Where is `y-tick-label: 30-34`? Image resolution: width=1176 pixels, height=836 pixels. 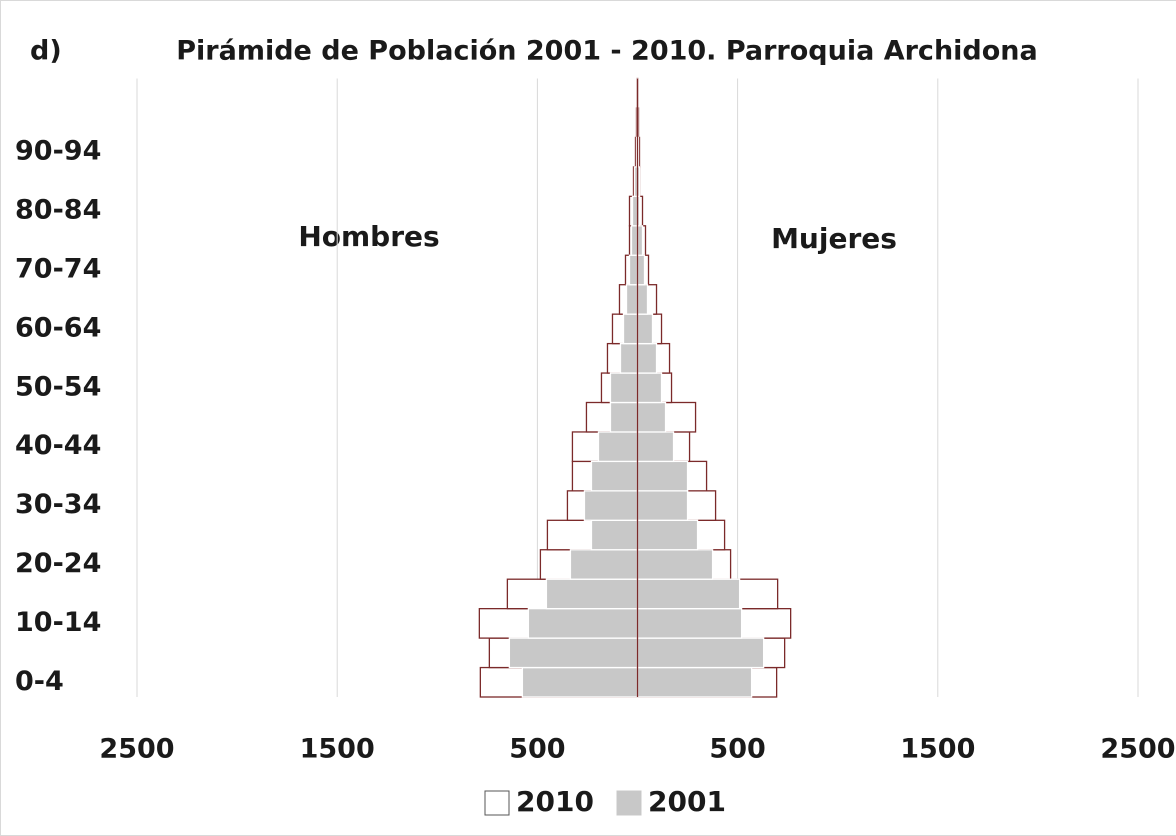
y-tick-label: 30-34 is located at coordinates (58, 504).